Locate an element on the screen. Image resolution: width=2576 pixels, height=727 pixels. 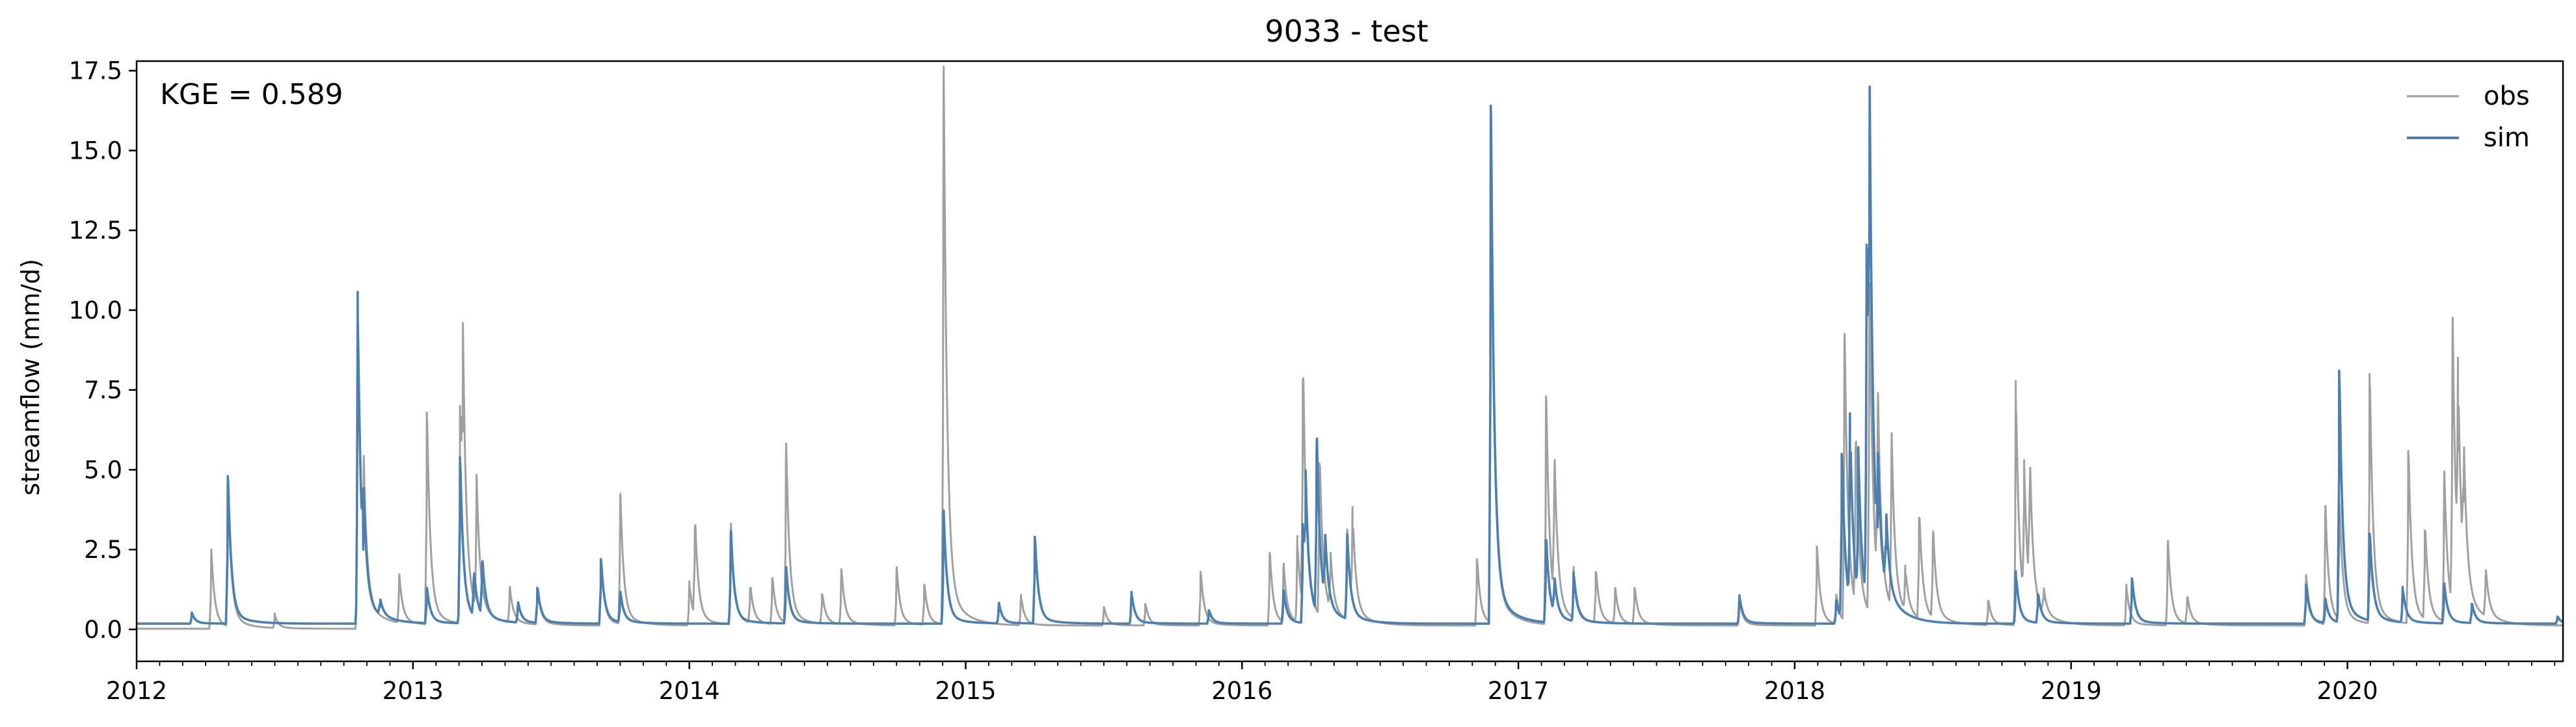
y-tick-label: 12.5 is located at coordinates (95, 231).